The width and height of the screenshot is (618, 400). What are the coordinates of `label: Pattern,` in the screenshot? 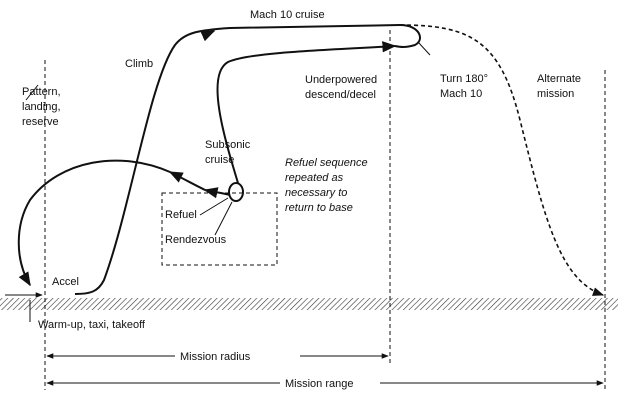 It's located at (41, 92).